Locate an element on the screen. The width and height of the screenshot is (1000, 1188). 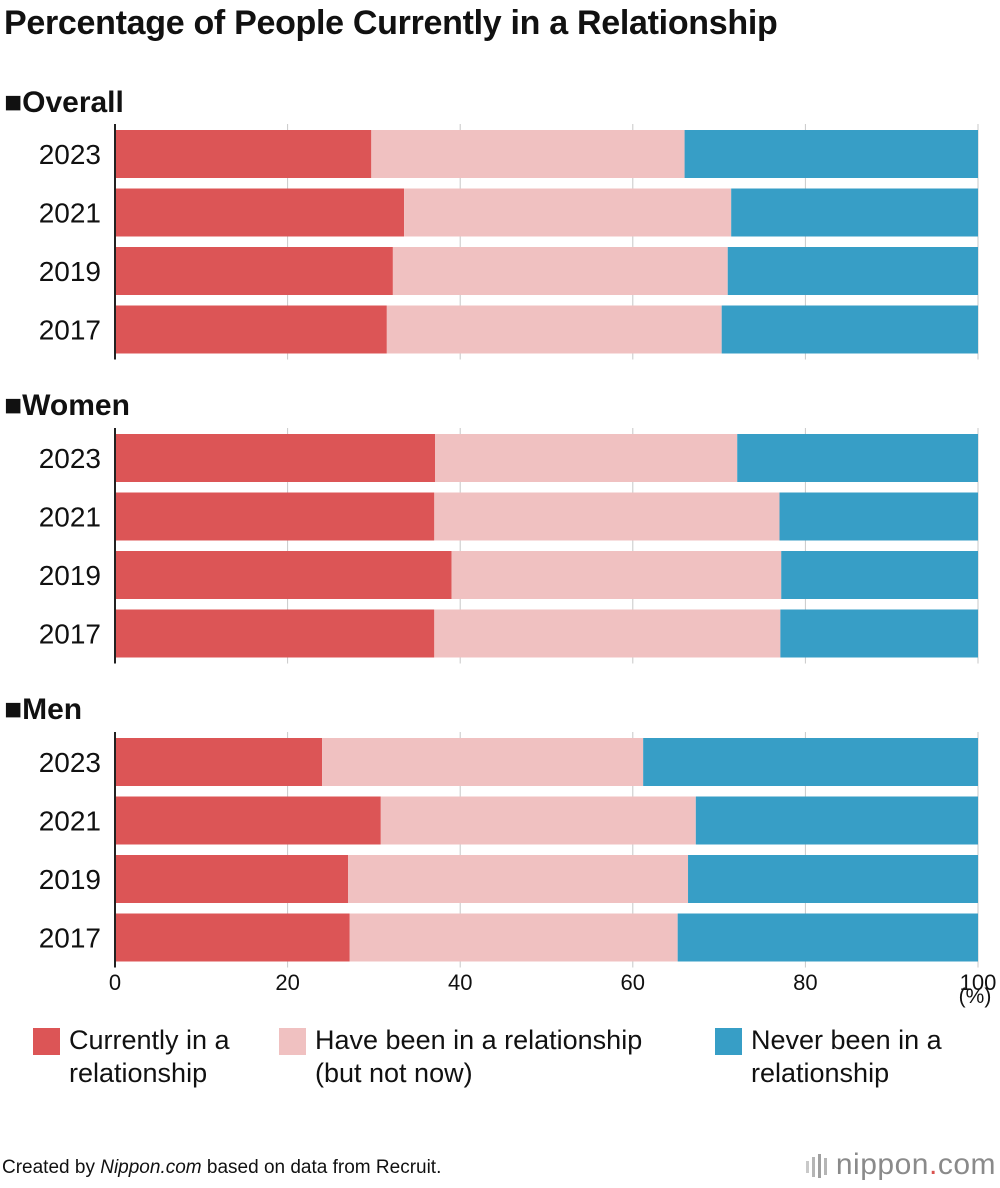
bar-overall-2017-currently-in-a-relationship is located at coordinates (251, 329).